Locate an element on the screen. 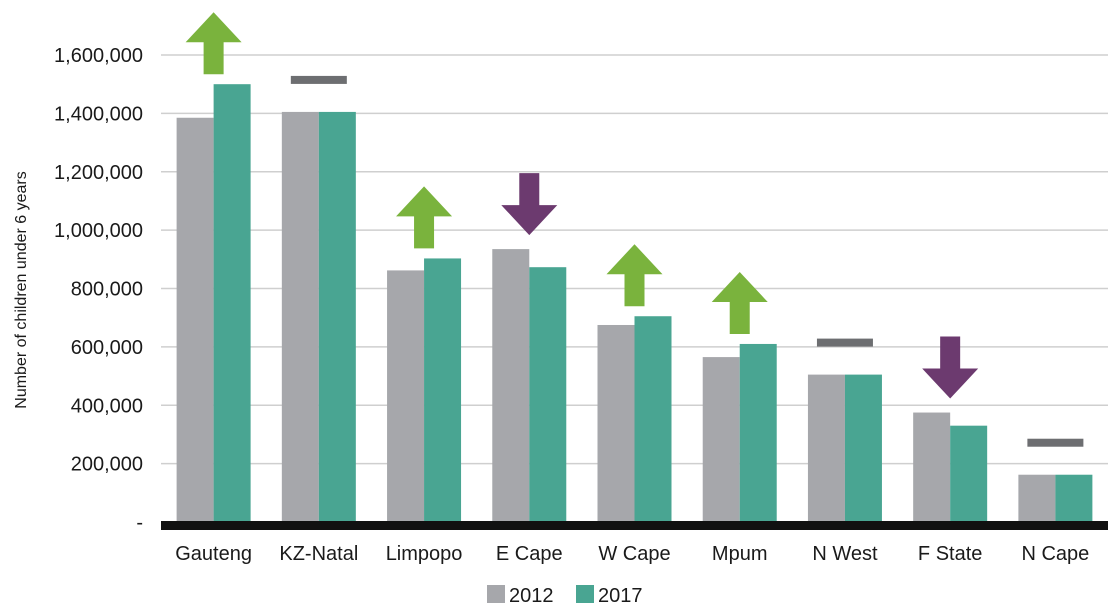 The width and height of the screenshot is (1108, 607). bar-2012-e-cape is located at coordinates (511, 386).